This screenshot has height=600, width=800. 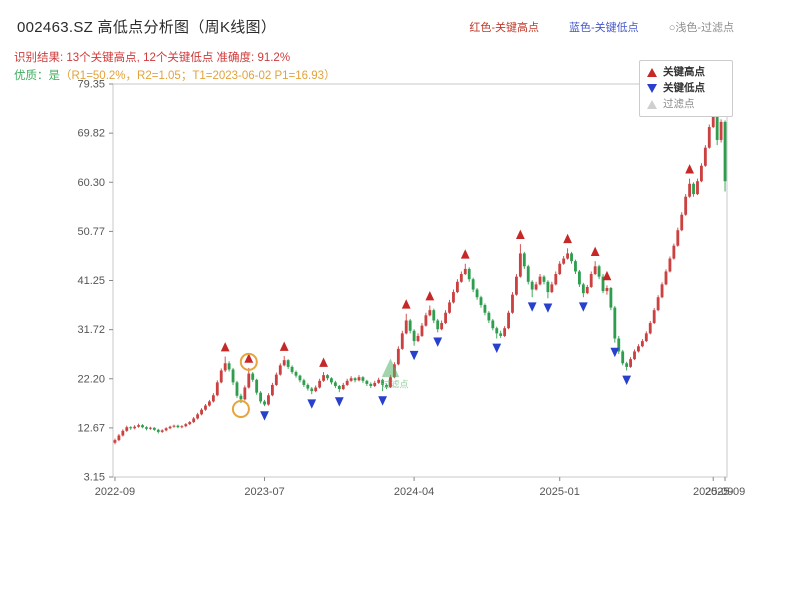 What do you see at coordinates (652, 104) in the screenshot?
I see `light-triangle-icon` at bounding box center [652, 104].